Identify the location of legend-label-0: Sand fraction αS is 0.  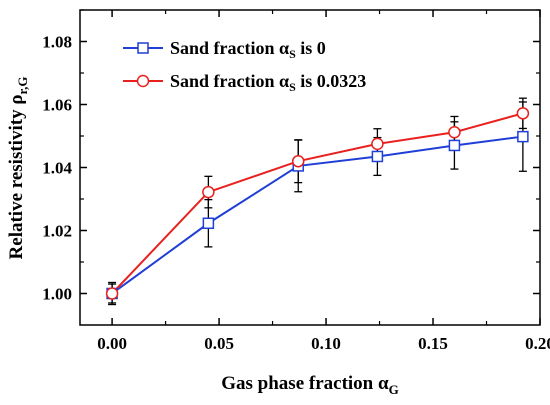
(248, 49).